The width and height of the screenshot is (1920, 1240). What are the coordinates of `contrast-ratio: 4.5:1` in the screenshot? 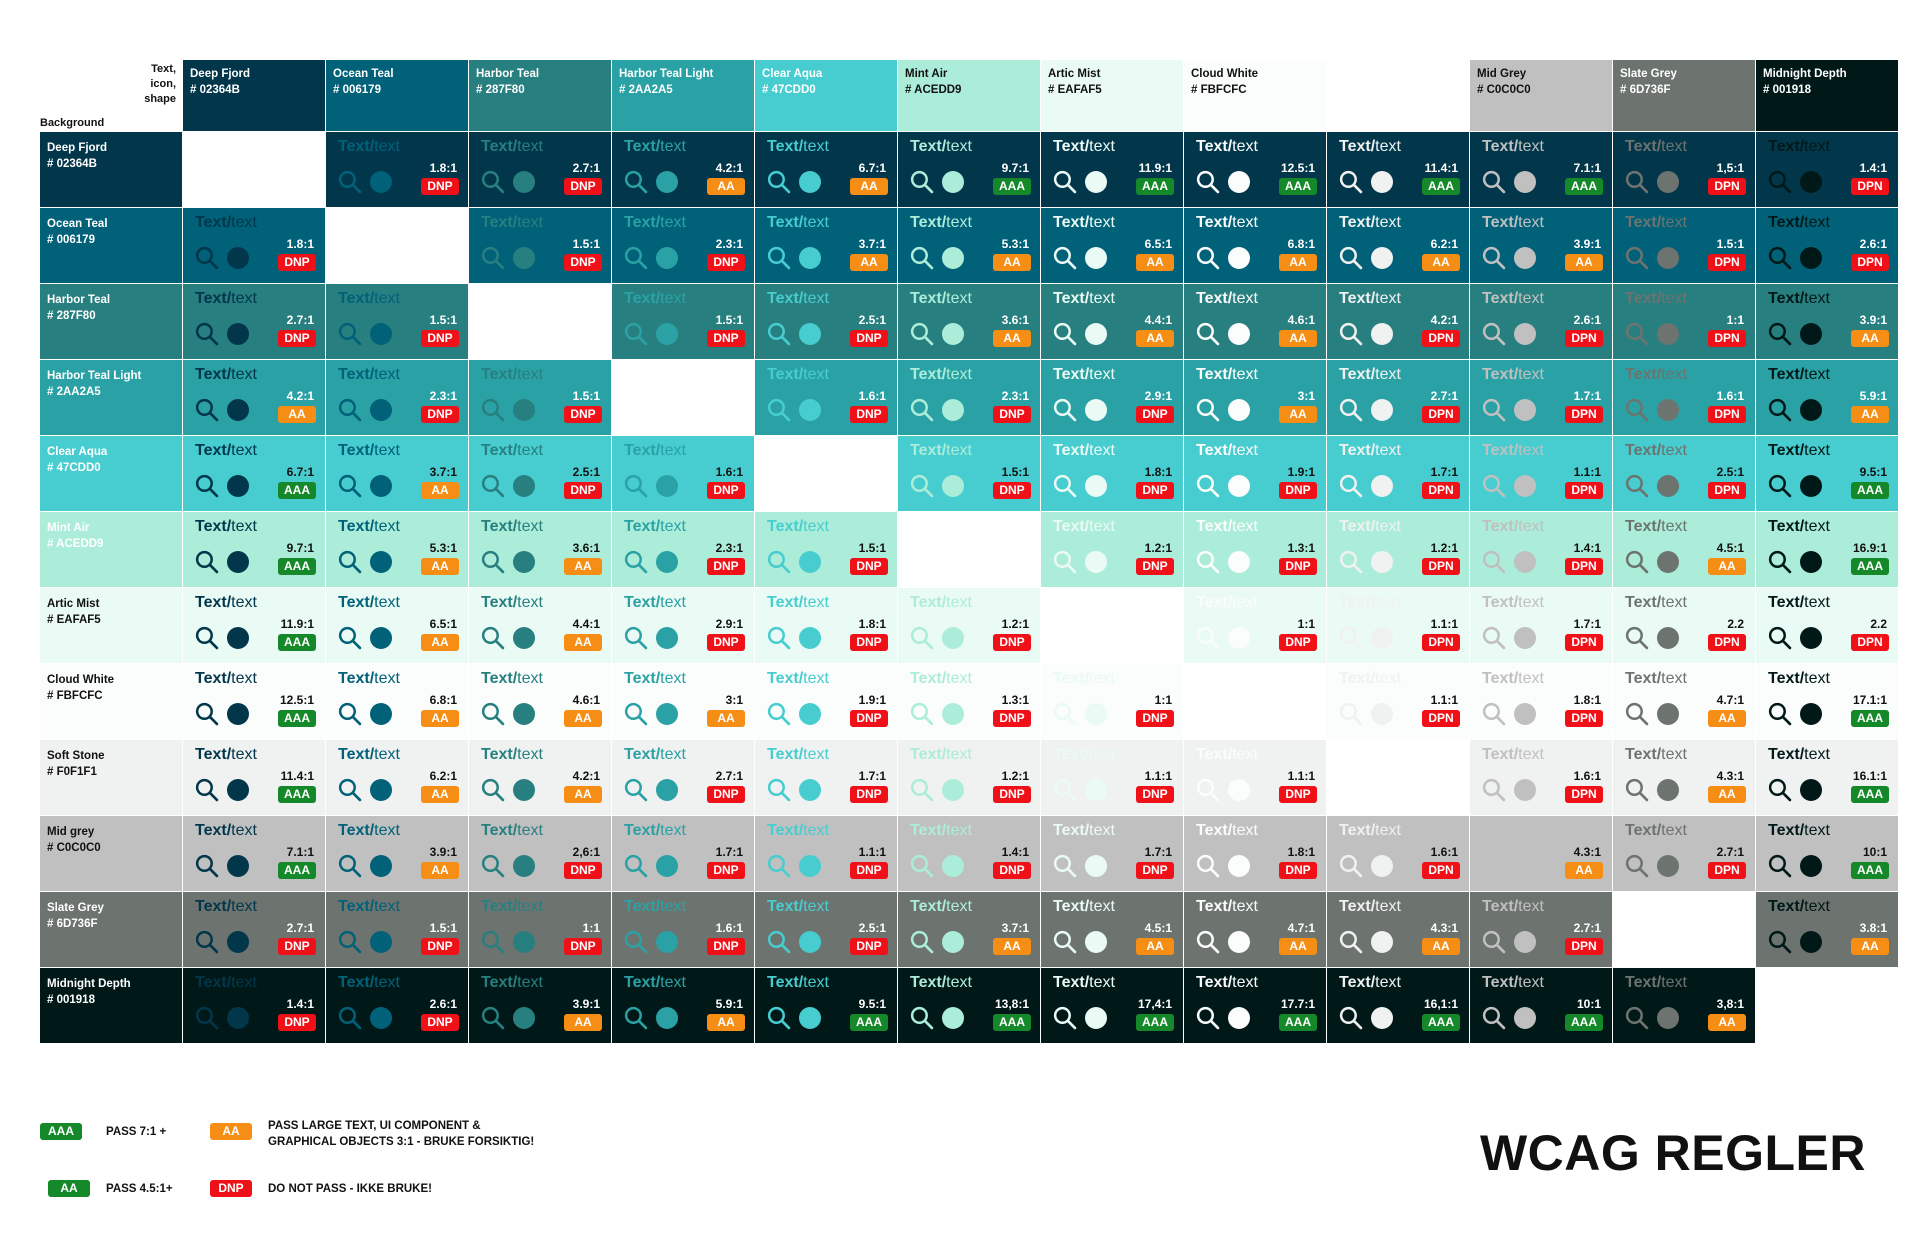 It's located at (1158, 928).